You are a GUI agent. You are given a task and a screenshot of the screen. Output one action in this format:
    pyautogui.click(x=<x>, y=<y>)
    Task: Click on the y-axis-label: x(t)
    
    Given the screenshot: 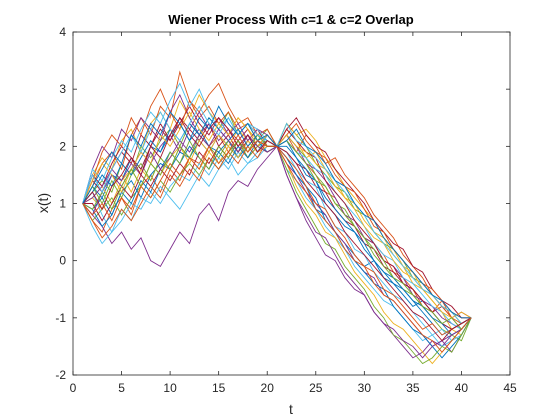 What is the action you would take?
    pyautogui.click(x=43, y=203)
    